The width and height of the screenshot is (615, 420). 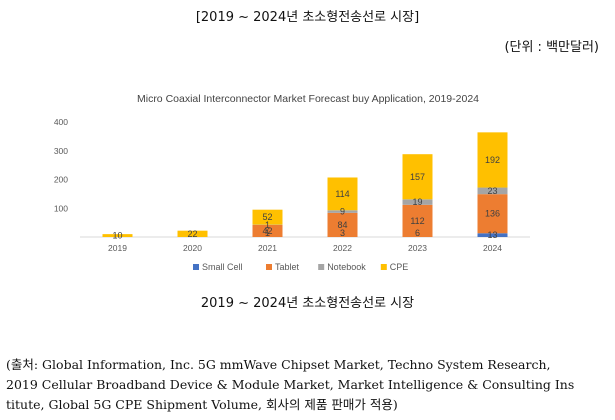 I want to click on x-tick-label: 2023, so click(x=417, y=248).